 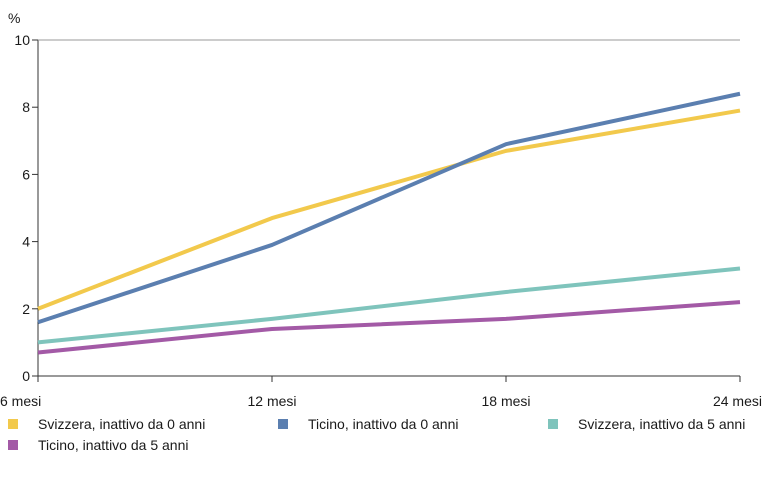 I want to click on y-tick-label-2: 4, so click(x=26, y=242).